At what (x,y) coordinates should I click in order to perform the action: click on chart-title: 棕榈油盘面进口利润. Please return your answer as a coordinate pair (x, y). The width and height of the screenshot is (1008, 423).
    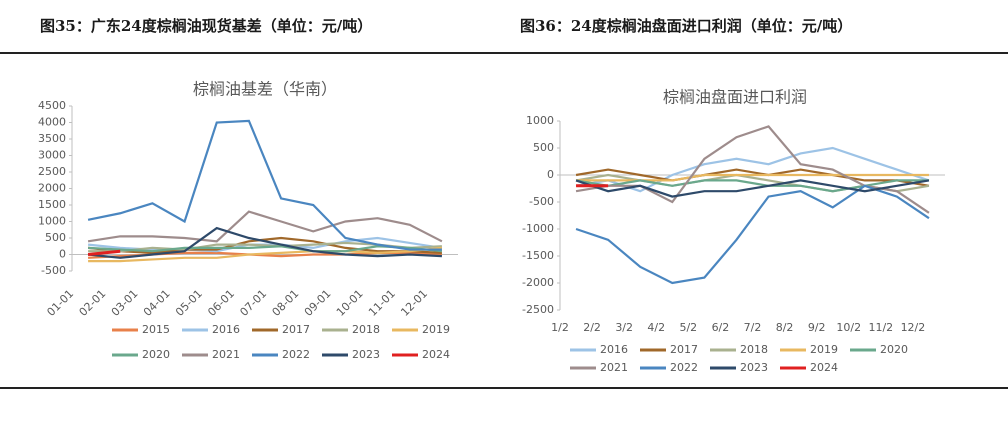
    Looking at the image, I should click on (735, 97).